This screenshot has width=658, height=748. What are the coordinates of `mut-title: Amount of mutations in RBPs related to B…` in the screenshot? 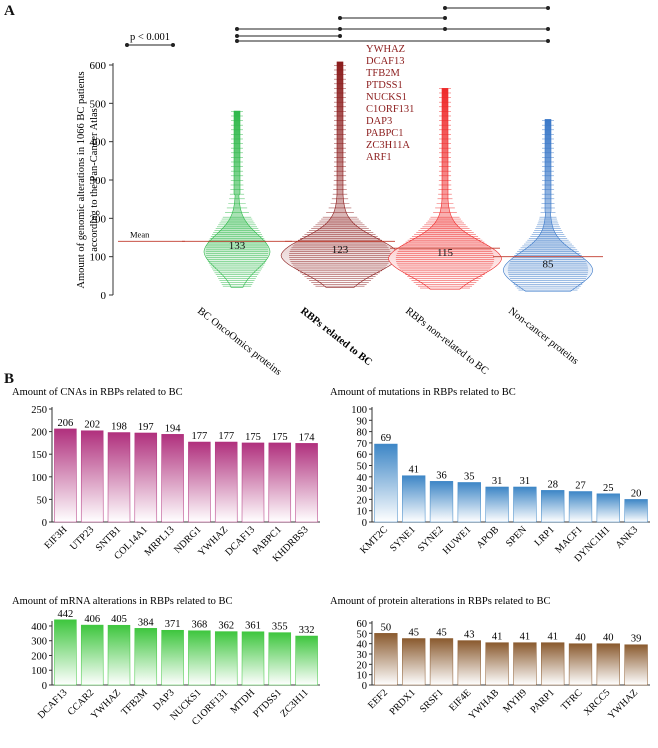 It's located at (423, 392).